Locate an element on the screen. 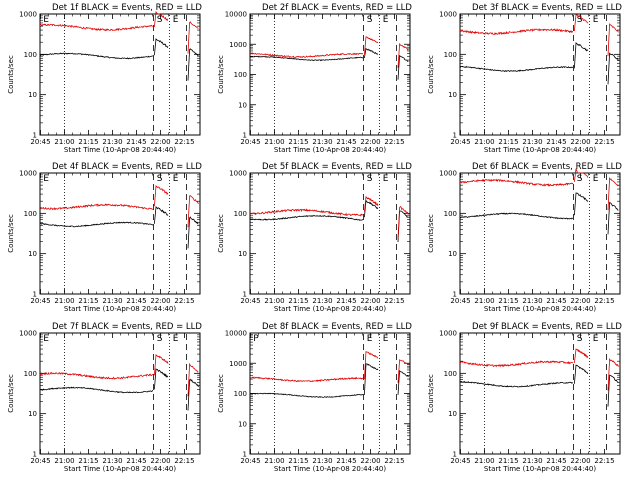 Image resolution: width=640 pixels, height=480 pixels. panel-title: Det 6f BLACK = Events, RED = LLD is located at coordinates (547, 167).